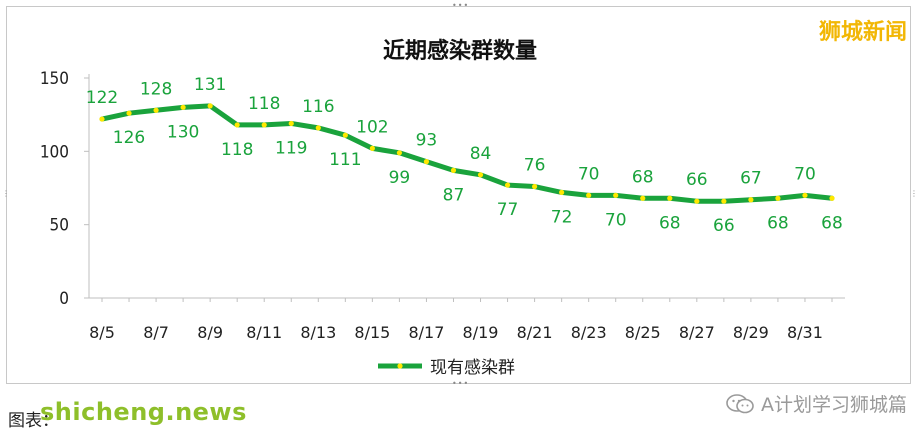  What do you see at coordinates (472, 368) in the screenshot?
I see `legend-label: 现有感染群` at bounding box center [472, 368].